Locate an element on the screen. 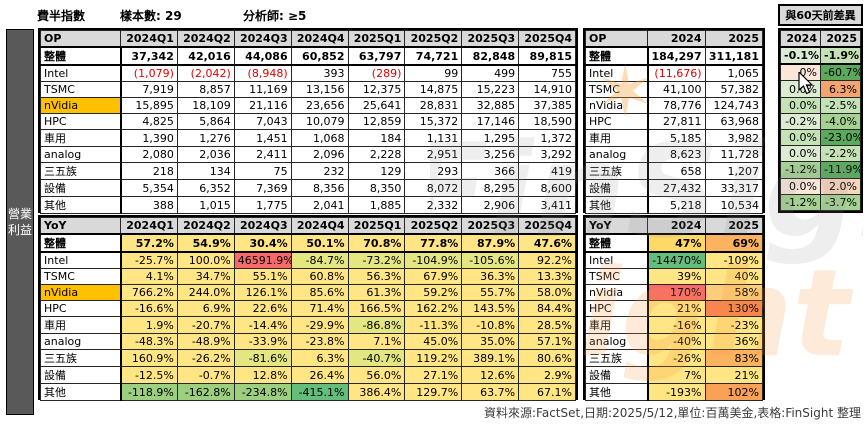 This screenshot has height=425, width=865. data-cell: 1,276 is located at coordinates (205, 138).